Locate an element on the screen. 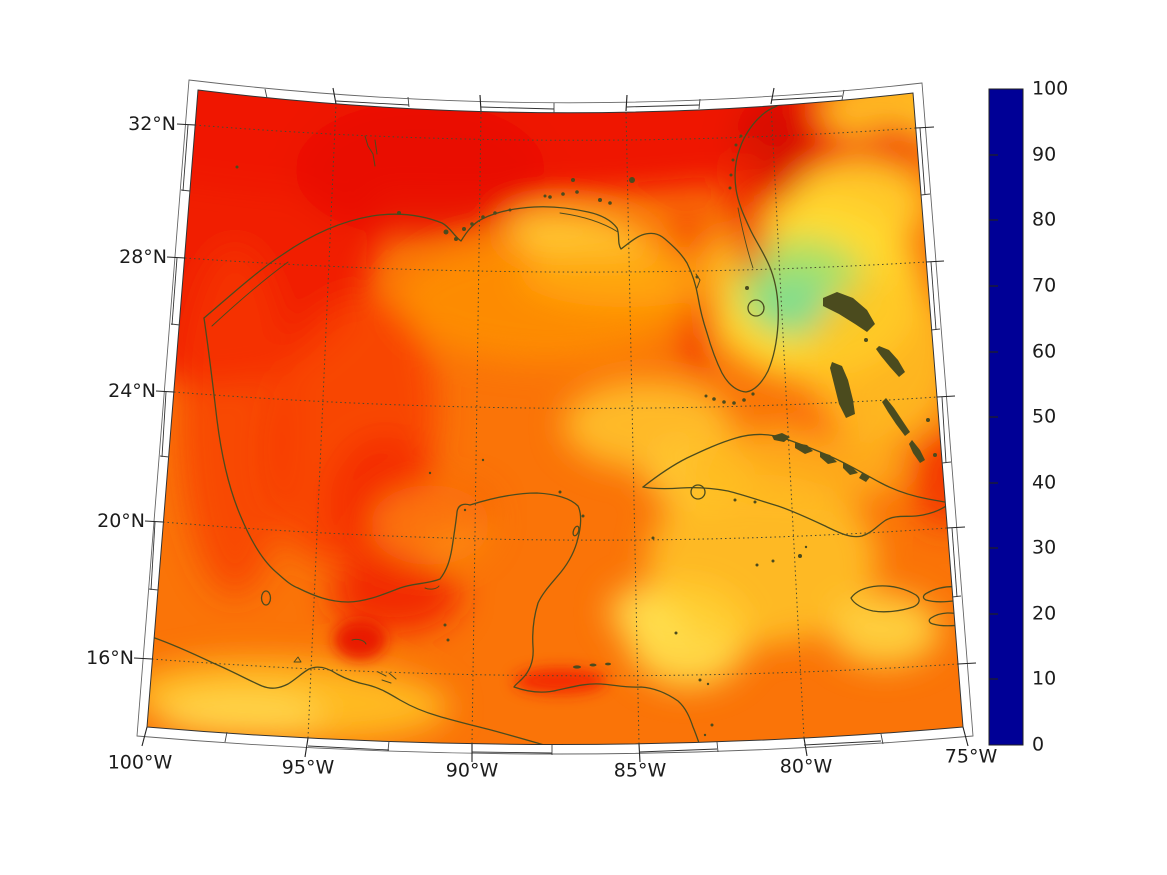 The image size is (1167, 875). lon-tick-label: 90°W is located at coordinates (472, 770).